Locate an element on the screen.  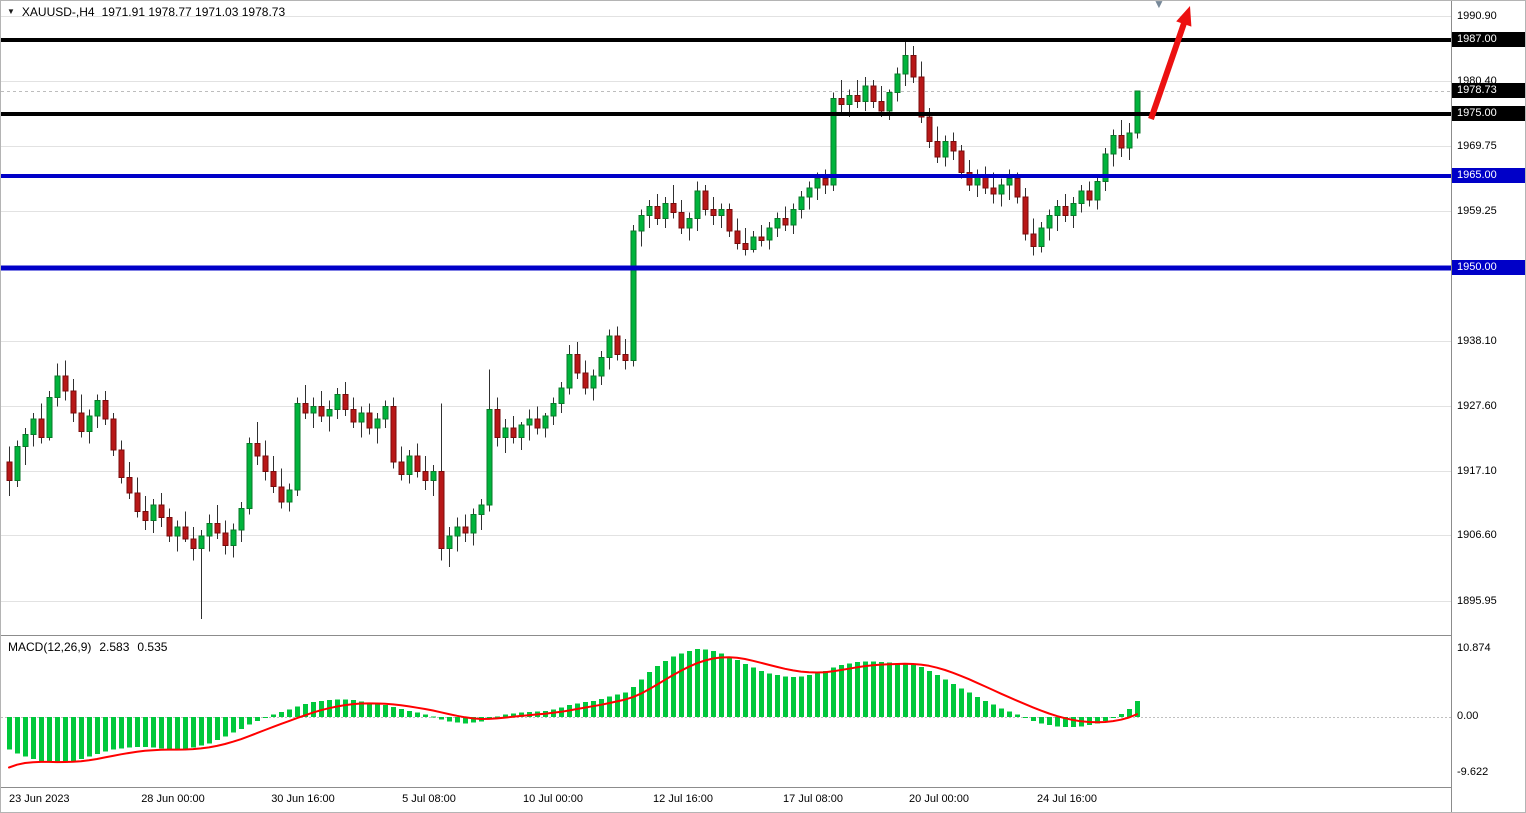
macd-main-value: 2.583 is located at coordinates (114, 647).